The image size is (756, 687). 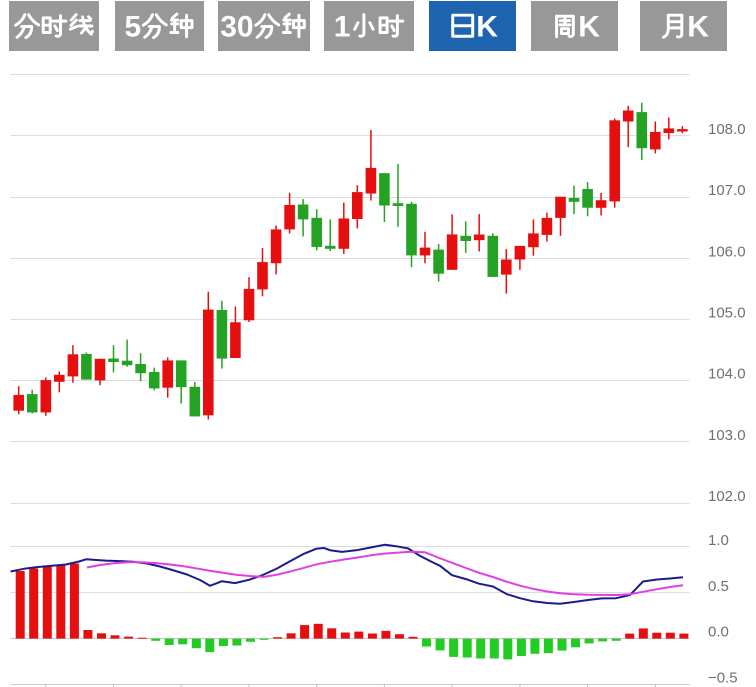 I want to click on svg-text: 105.0, so click(x=727, y=313).